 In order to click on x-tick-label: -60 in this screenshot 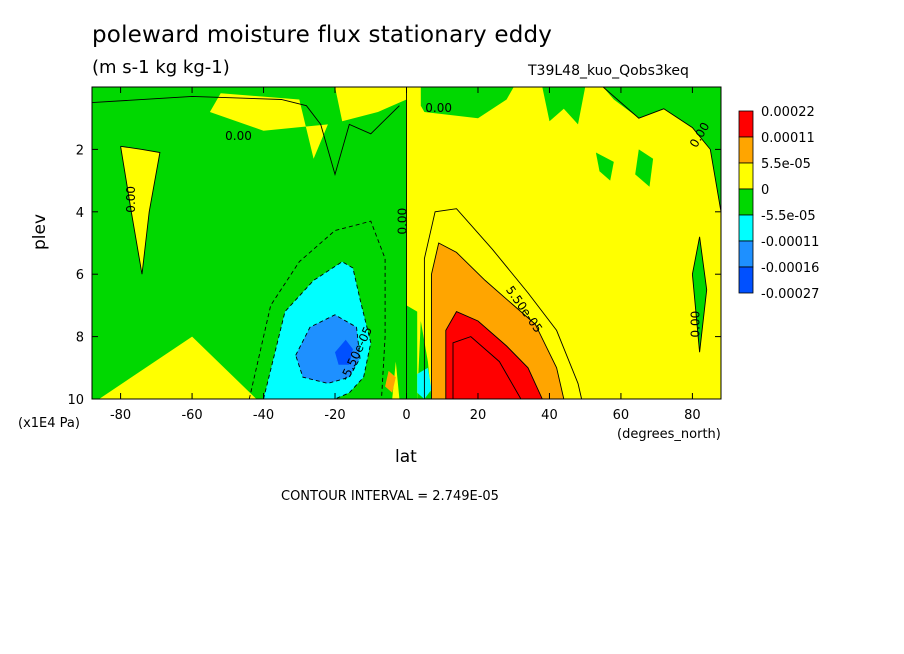, I will do `click(191, 415)`.